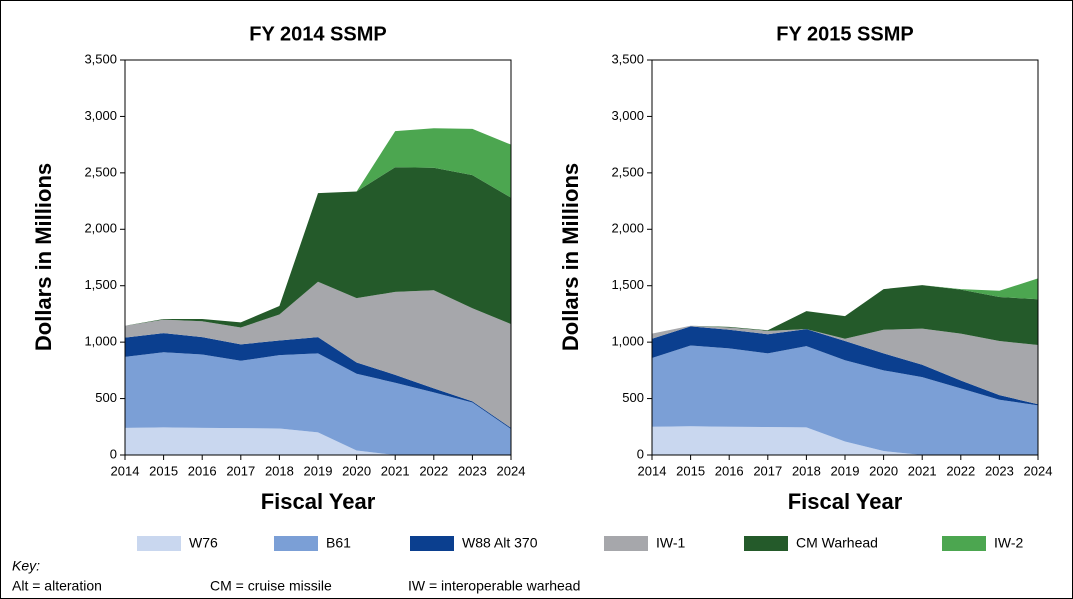  I want to click on key-title: Key:, so click(26, 566).